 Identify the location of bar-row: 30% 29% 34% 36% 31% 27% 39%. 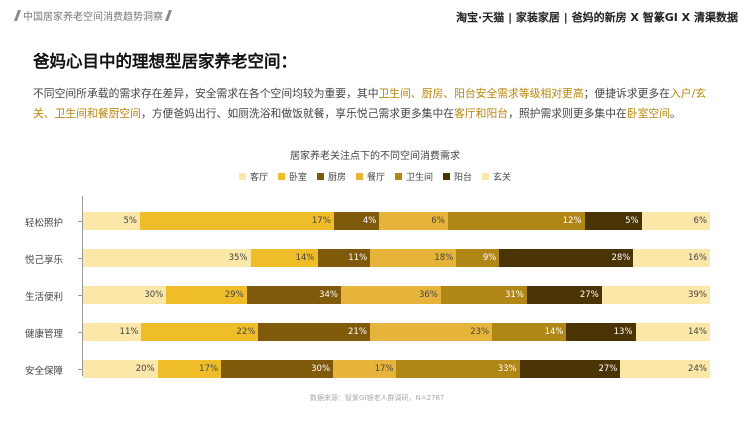
(396, 295).